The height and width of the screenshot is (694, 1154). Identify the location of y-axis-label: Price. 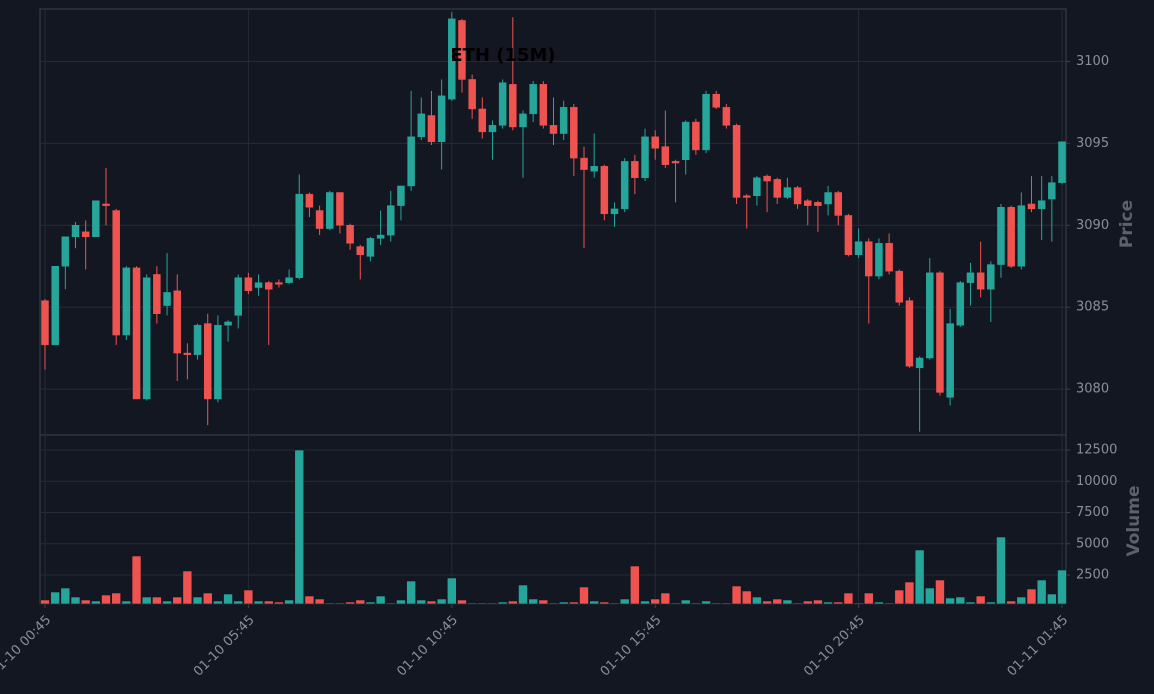
(1127, 224).